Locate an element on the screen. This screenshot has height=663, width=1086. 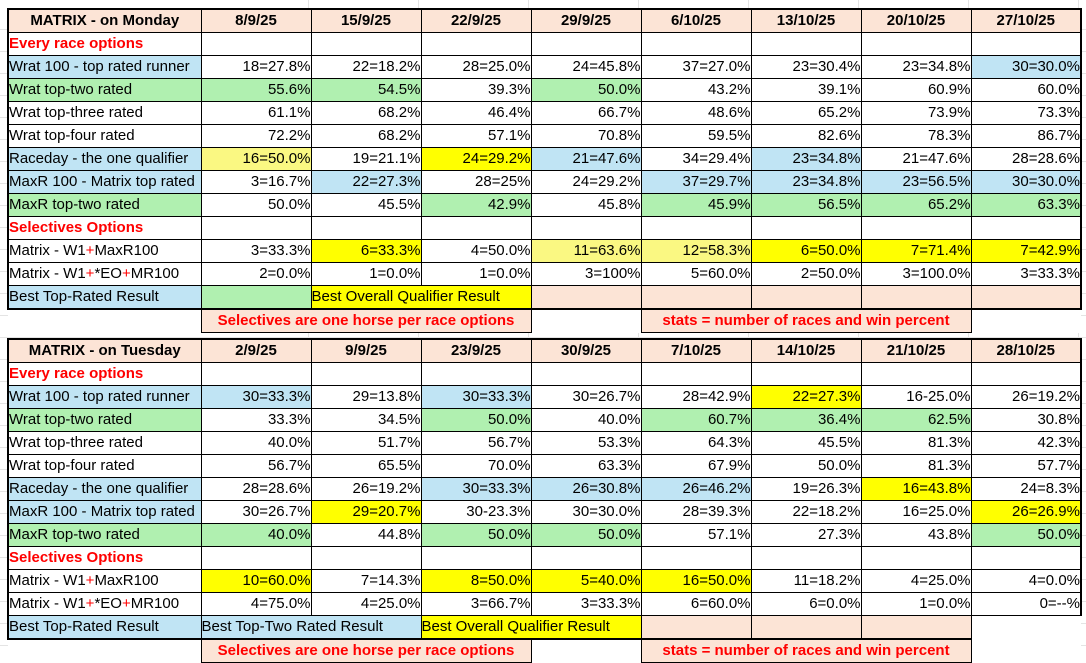
value-cell: 86.7% is located at coordinates (1026, 136).